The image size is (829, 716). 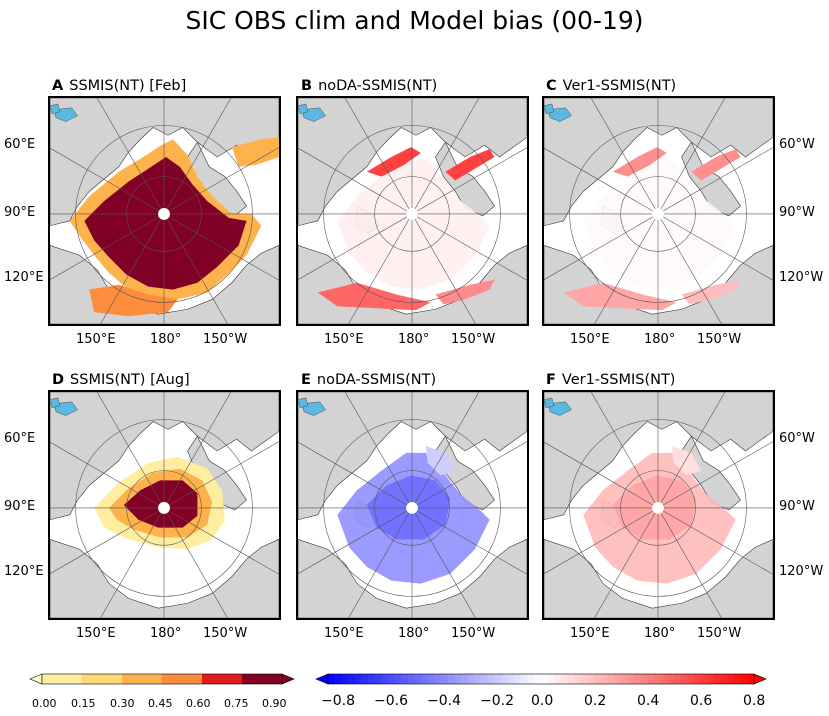 I want to click on panel-d-label: SSMIS(NT) [Aug], so click(x=130, y=380).